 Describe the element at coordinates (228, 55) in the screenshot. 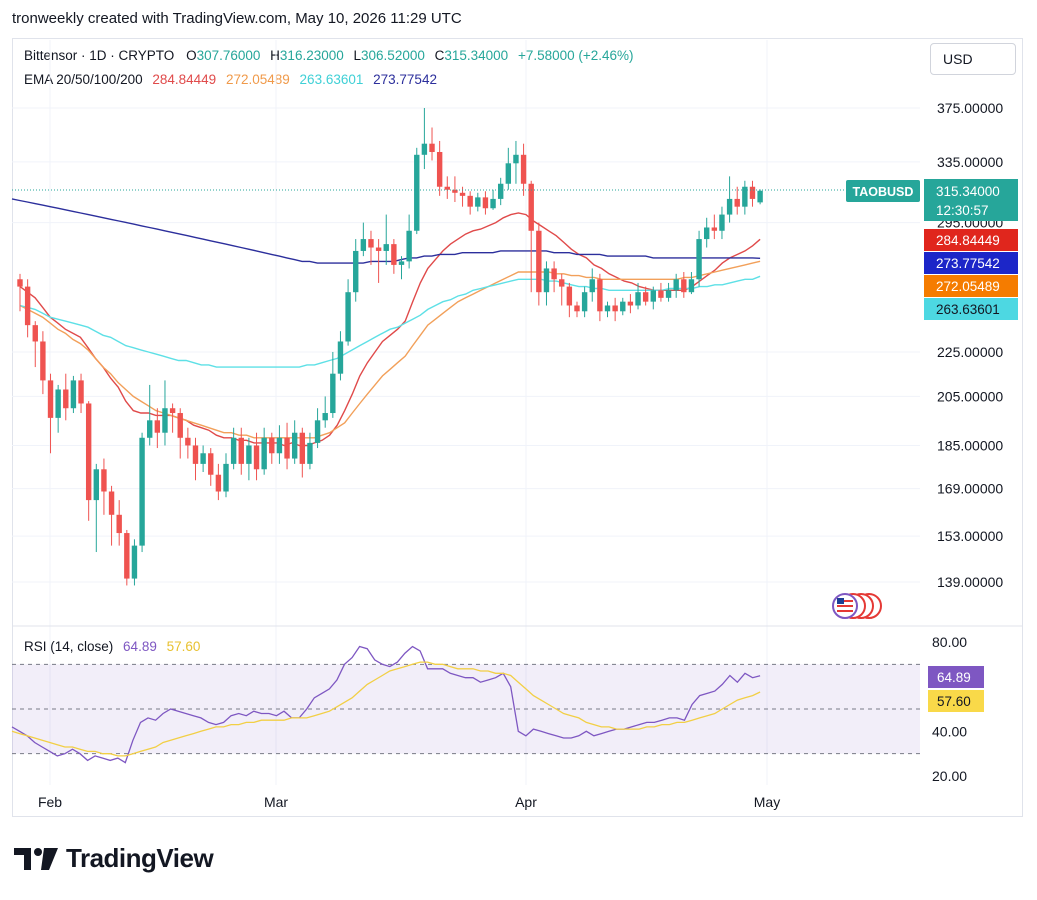

I see `open-value: 307.76000` at that location.